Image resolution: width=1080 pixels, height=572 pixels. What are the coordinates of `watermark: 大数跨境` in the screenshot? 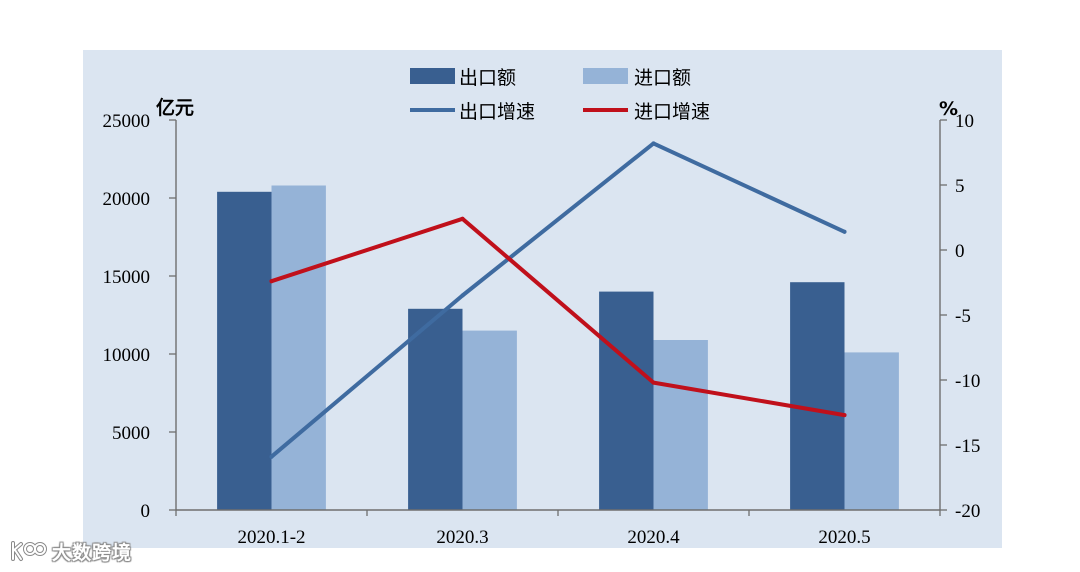 It's located at (70, 551).